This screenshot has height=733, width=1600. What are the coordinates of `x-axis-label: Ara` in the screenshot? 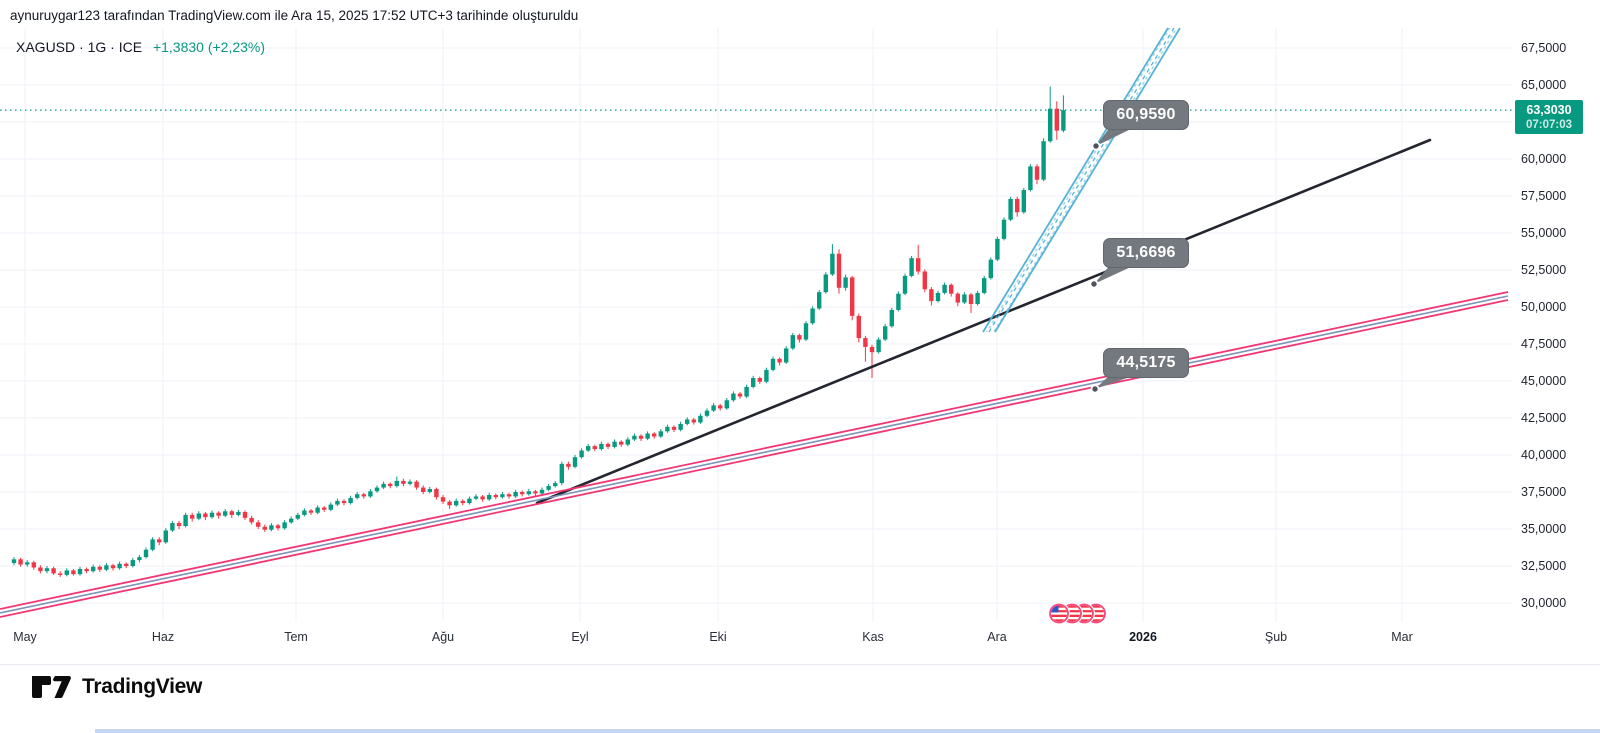 It's located at (997, 637).